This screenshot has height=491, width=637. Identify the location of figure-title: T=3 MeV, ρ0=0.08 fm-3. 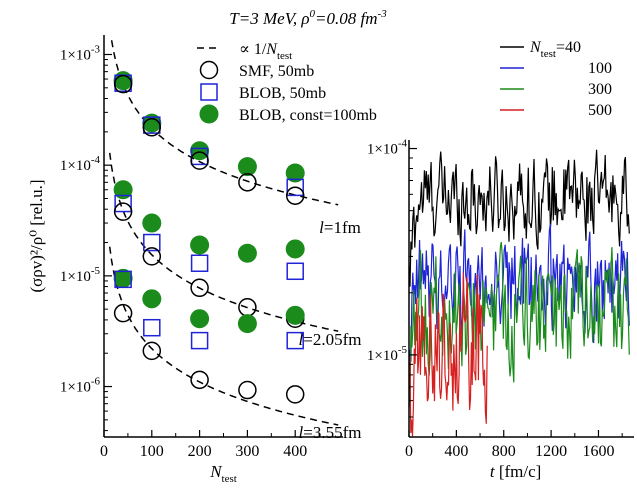
(308, 18).